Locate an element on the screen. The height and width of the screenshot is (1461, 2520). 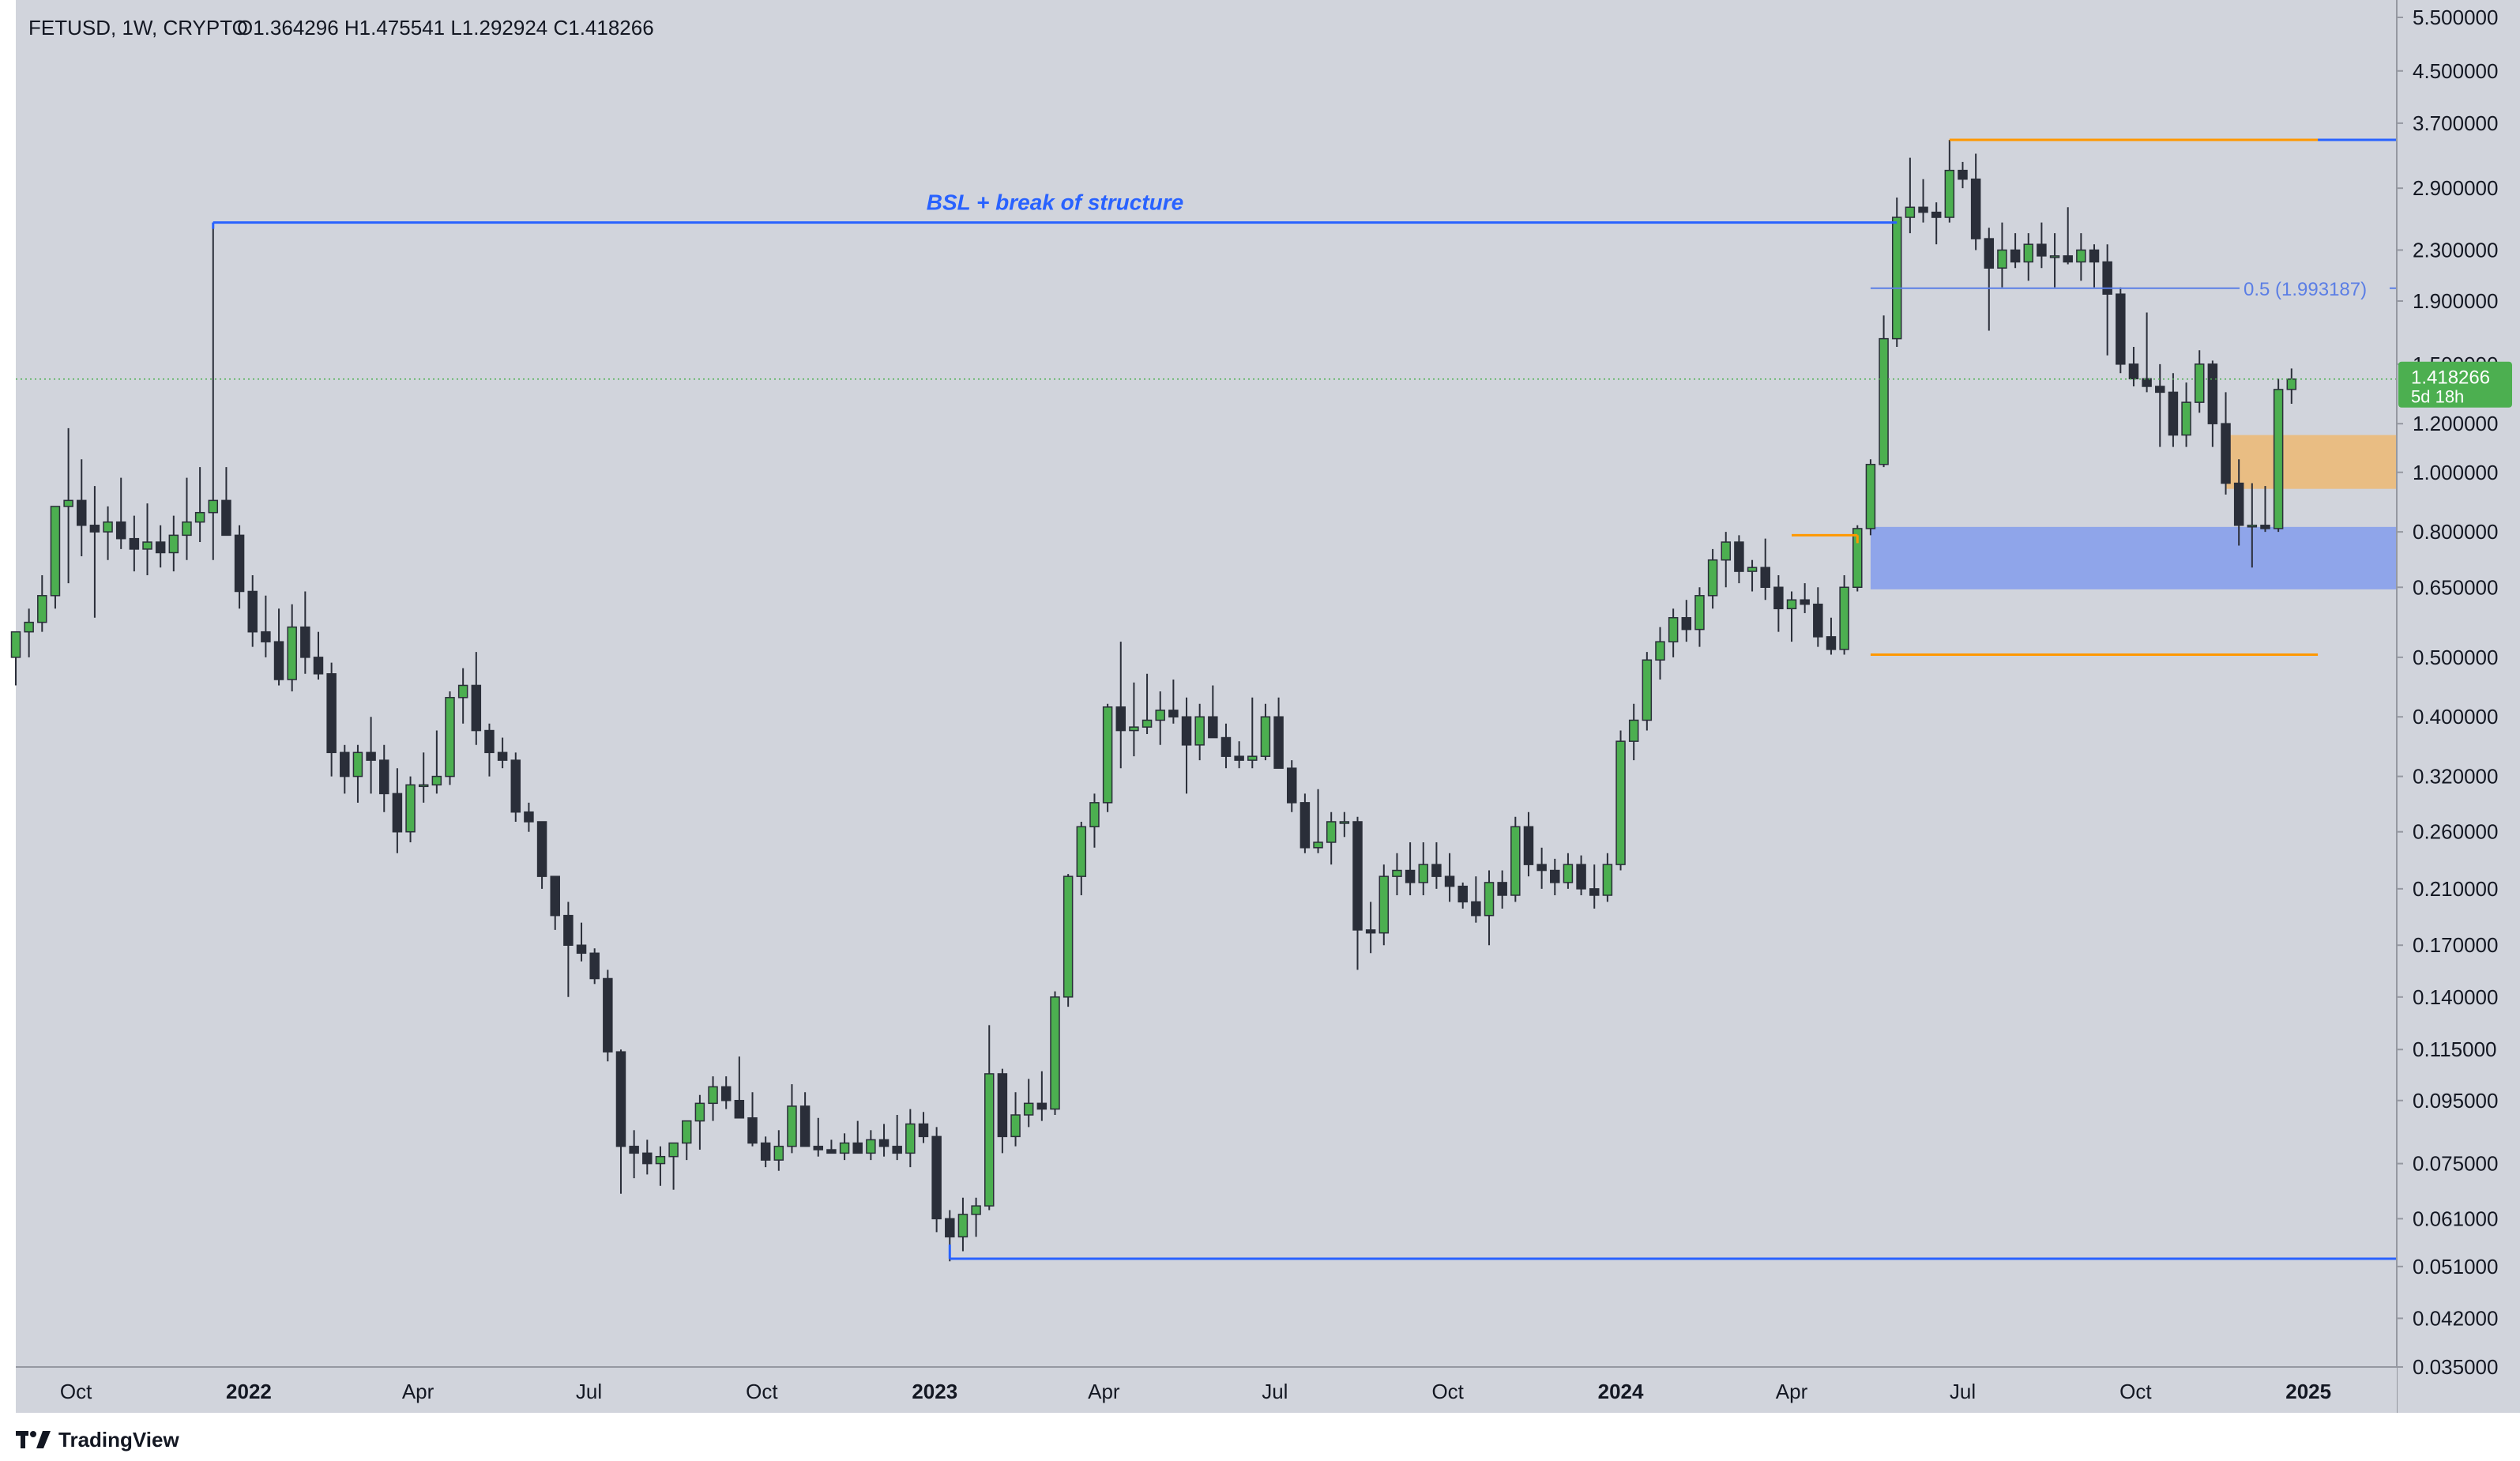
price-tick-label: 0.650000 is located at coordinates (2455, 587).